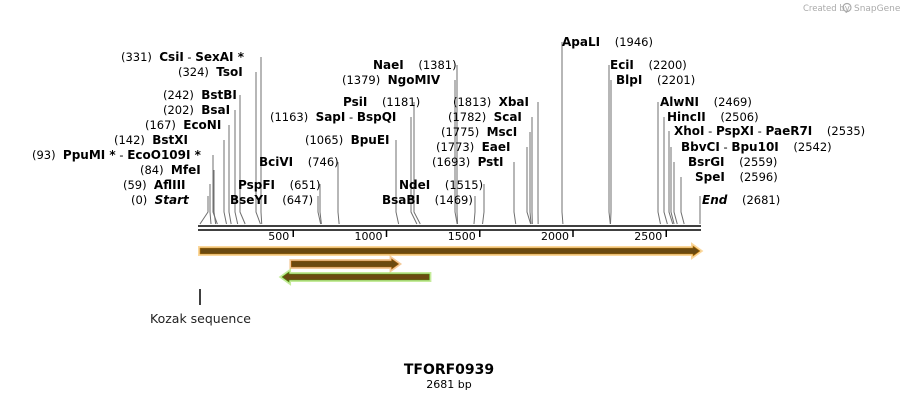  Describe the element at coordinates (345, 264) in the screenshot. I see `feature-arrow-orf-inner` at that location.